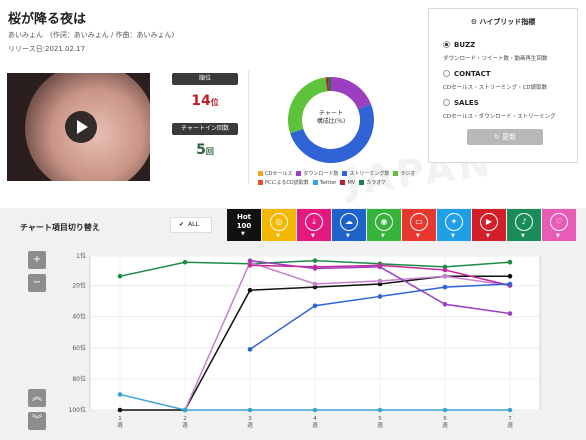 The image size is (586, 440). I want to click on release-date: リリース日:2021.02.17, so click(47, 49).